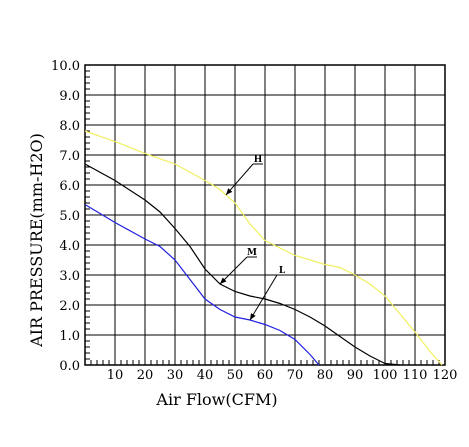  I want to click on y-tick-label: 10.0, so click(65, 66).